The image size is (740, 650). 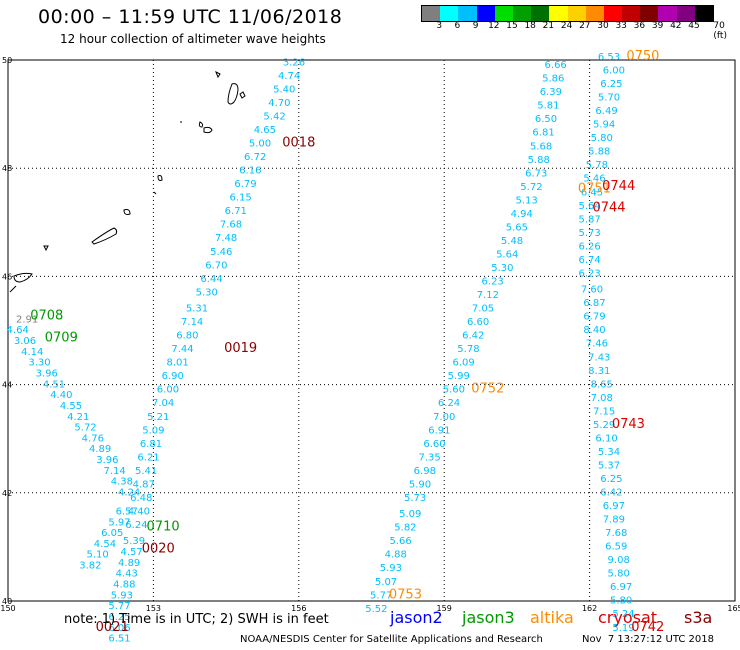 What do you see at coordinates (541, 146) in the screenshot?
I see `wave-height-value: 5.68` at bounding box center [541, 146].